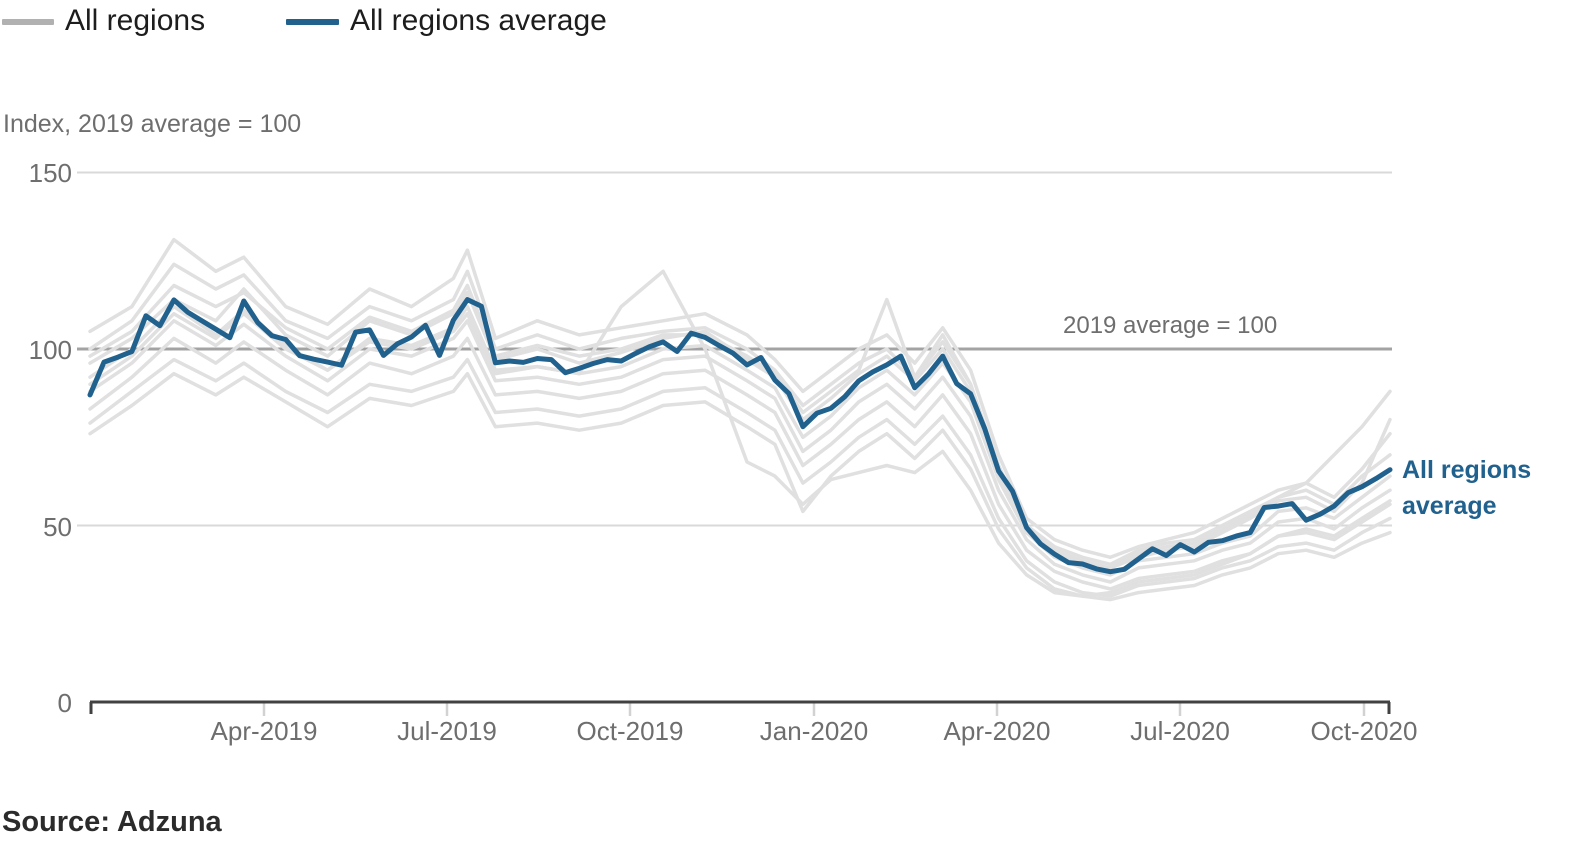 This screenshot has height=859, width=1579. What do you see at coordinates (64, 703) in the screenshot?
I see `y-tick-0: 0` at bounding box center [64, 703].